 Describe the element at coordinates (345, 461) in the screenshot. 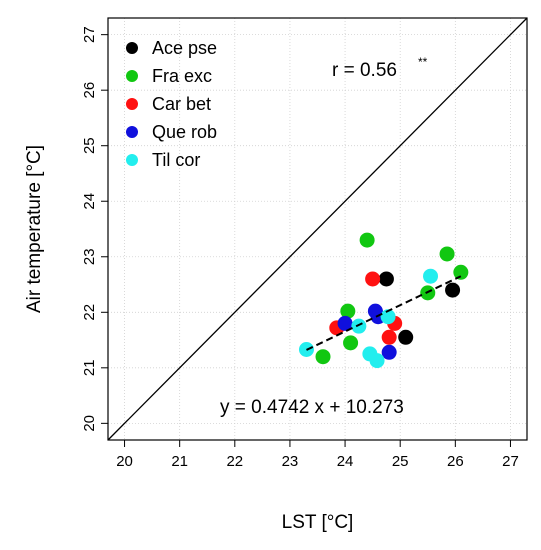

I see `x-tick-label: 24` at that location.